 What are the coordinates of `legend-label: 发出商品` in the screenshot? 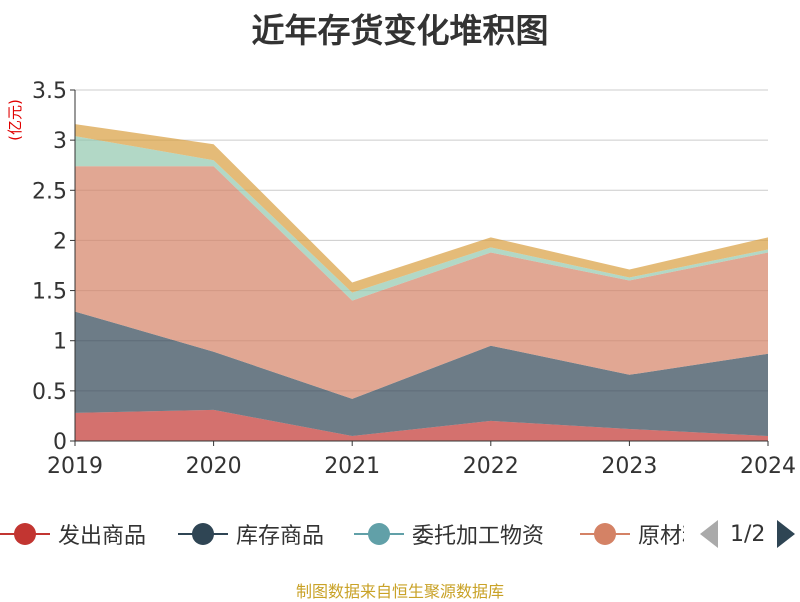 It's located at (102, 536).